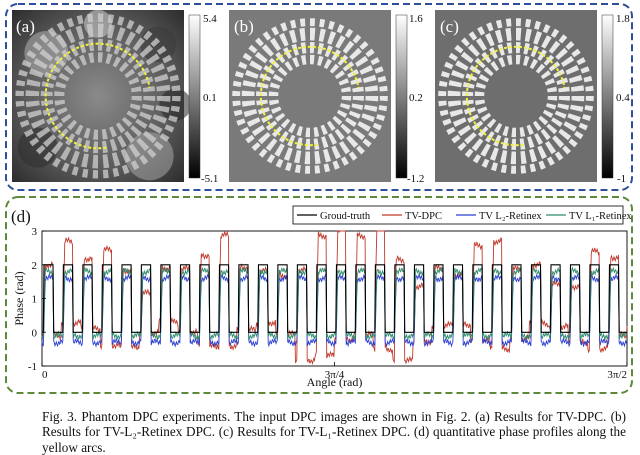 Image resolution: width=640 pixels, height=455 pixels. I want to click on legend-label: TV L₂-Retinex, so click(510, 216).